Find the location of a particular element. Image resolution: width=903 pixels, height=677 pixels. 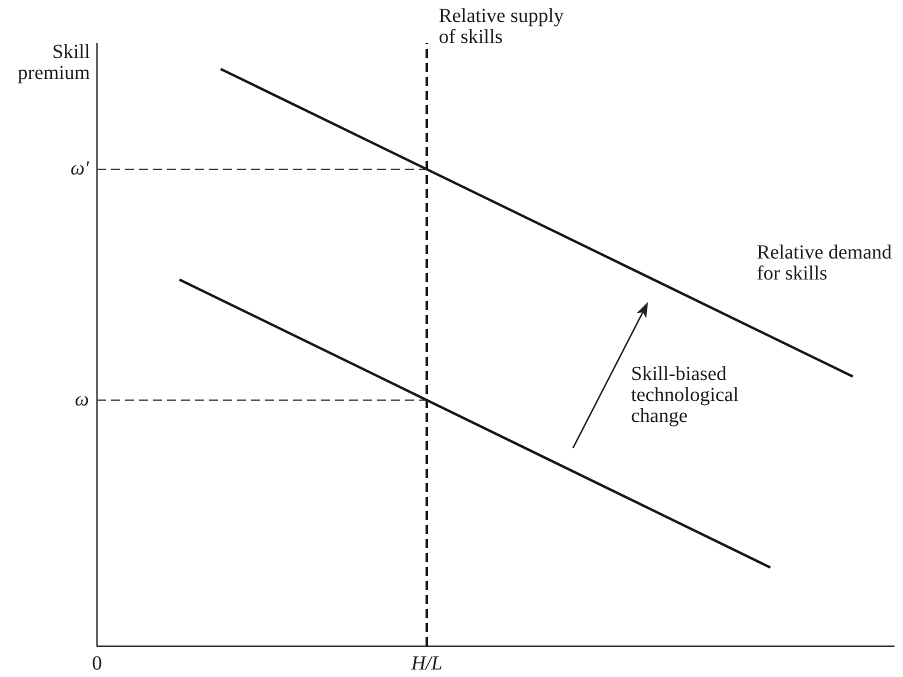

ref-line-label: Relative supply of skills is located at coordinates (501, 26).